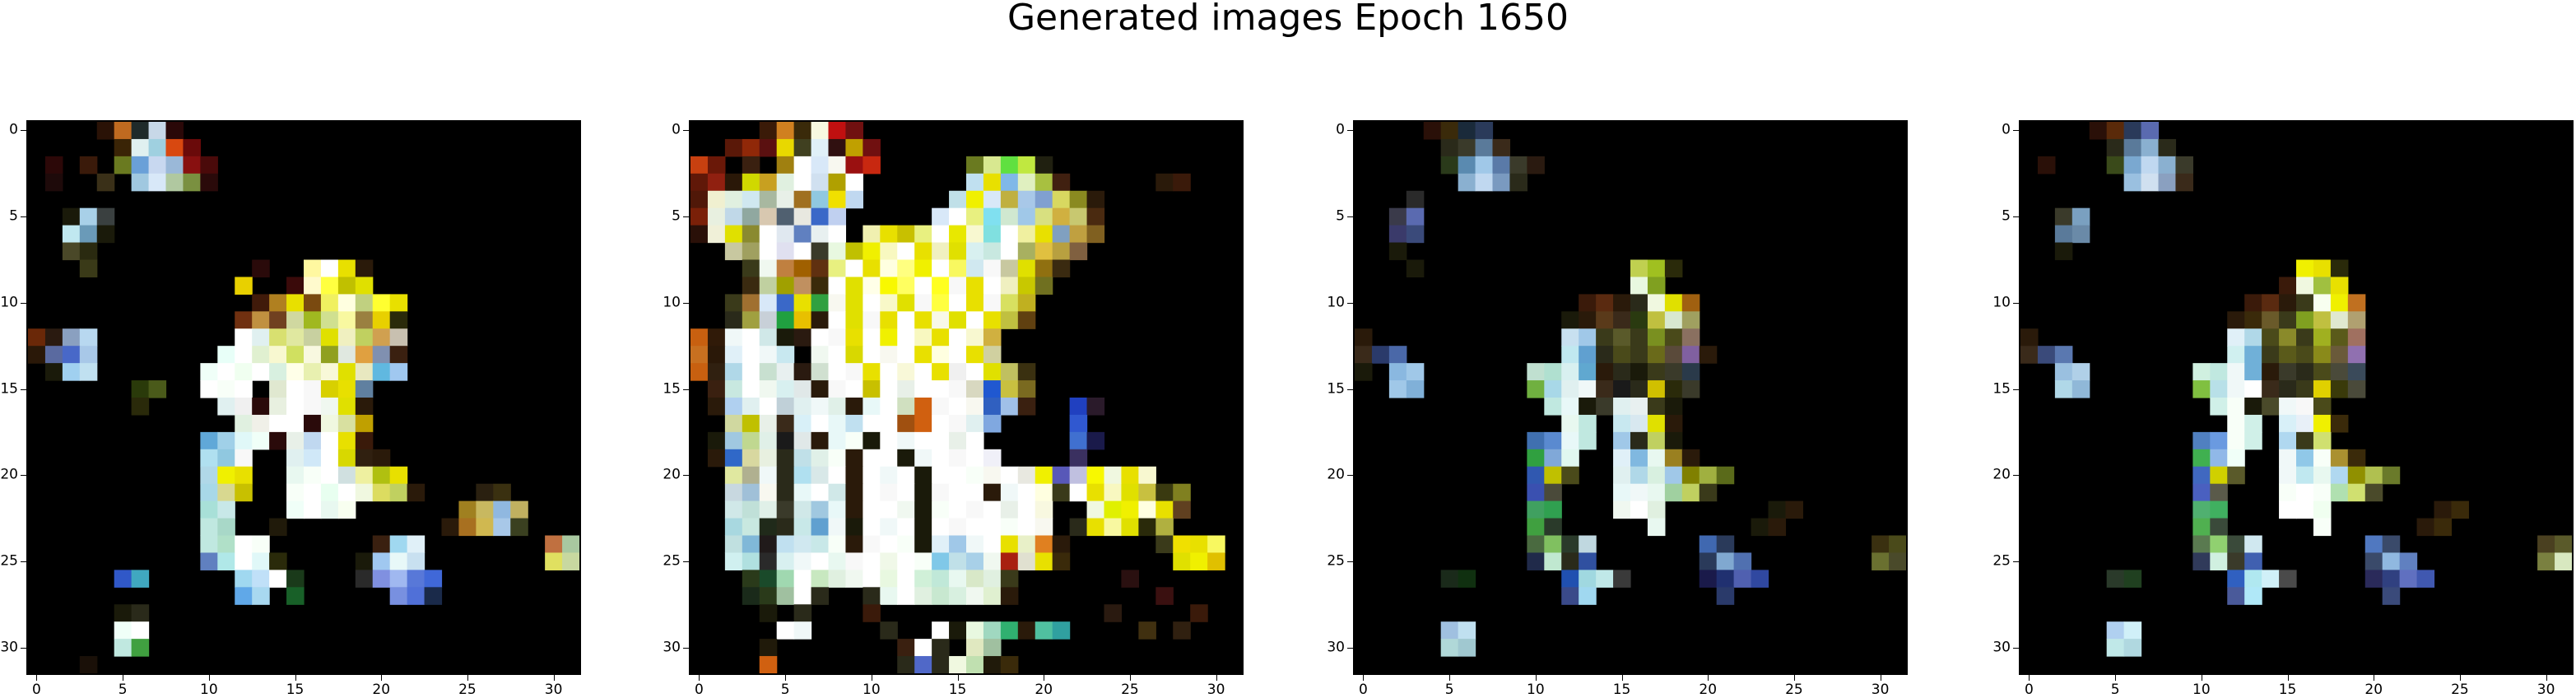 This screenshot has width=2576, height=698. What do you see at coordinates (2288, 678) in the screenshot?
I see `x-tick-mark` at bounding box center [2288, 678].